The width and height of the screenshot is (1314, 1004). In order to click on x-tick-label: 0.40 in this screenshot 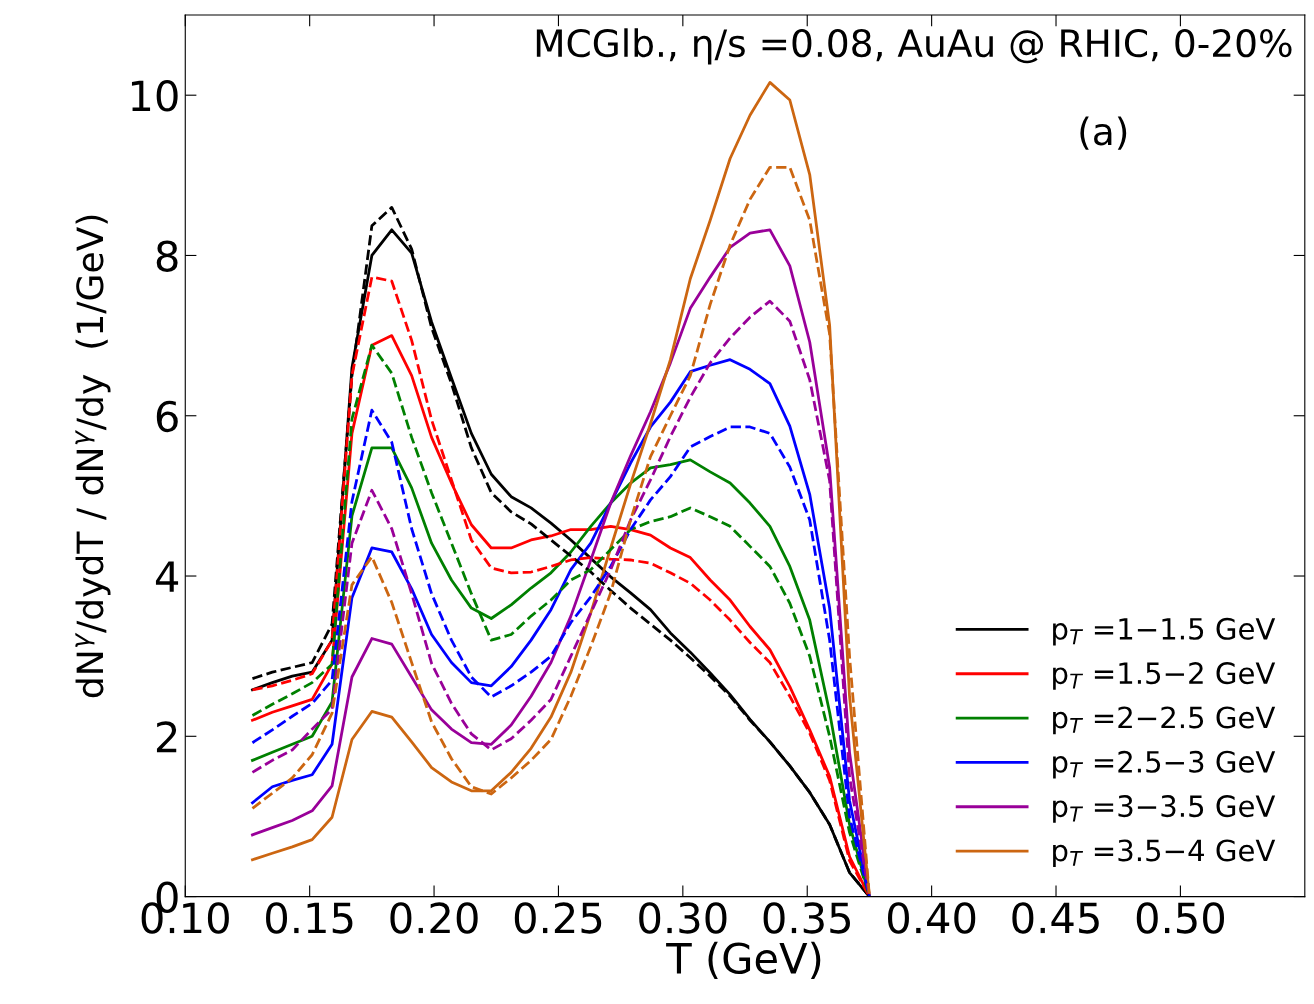, I will do `click(931, 918)`.